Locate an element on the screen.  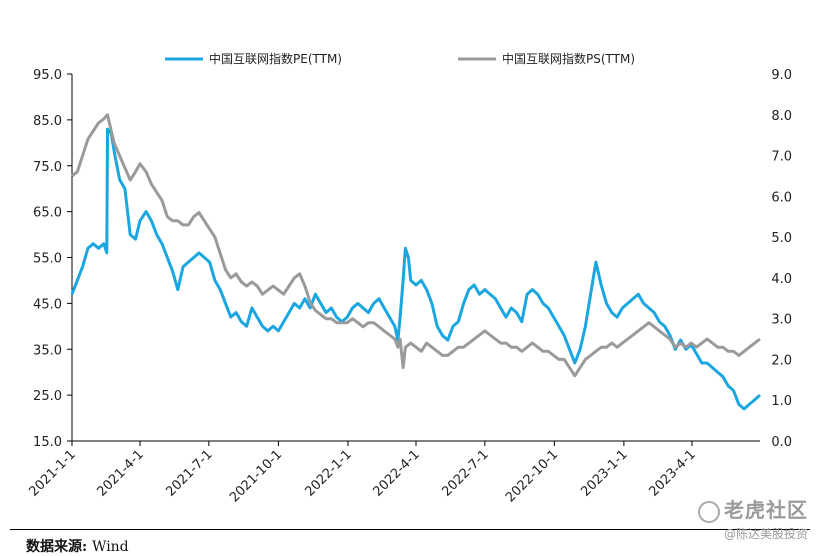
y-left-tick-label: 15.0 is located at coordinates (47, 442).